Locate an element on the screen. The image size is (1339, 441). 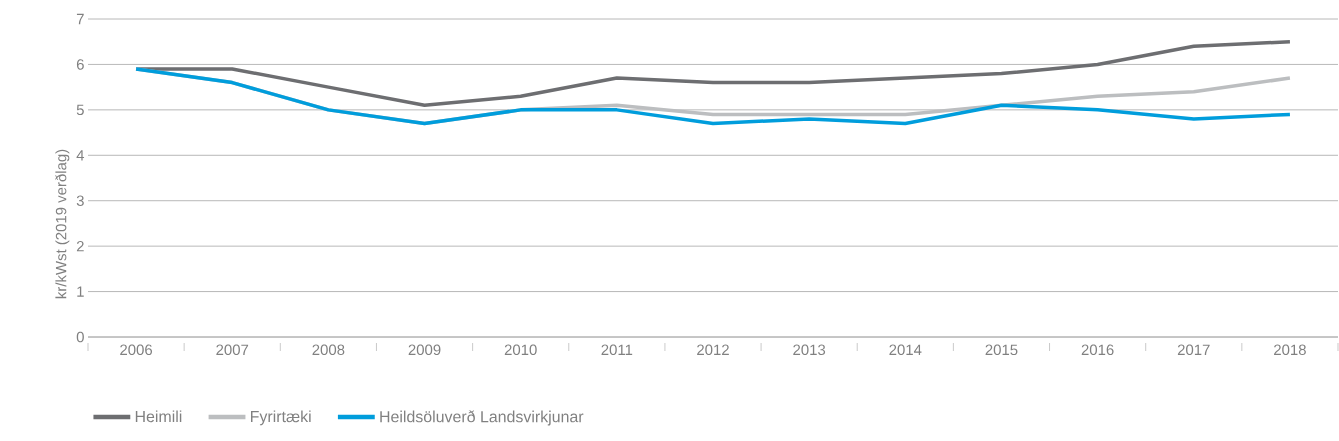
x-tick-label: 2016 is located at coordinates (1097, 350).